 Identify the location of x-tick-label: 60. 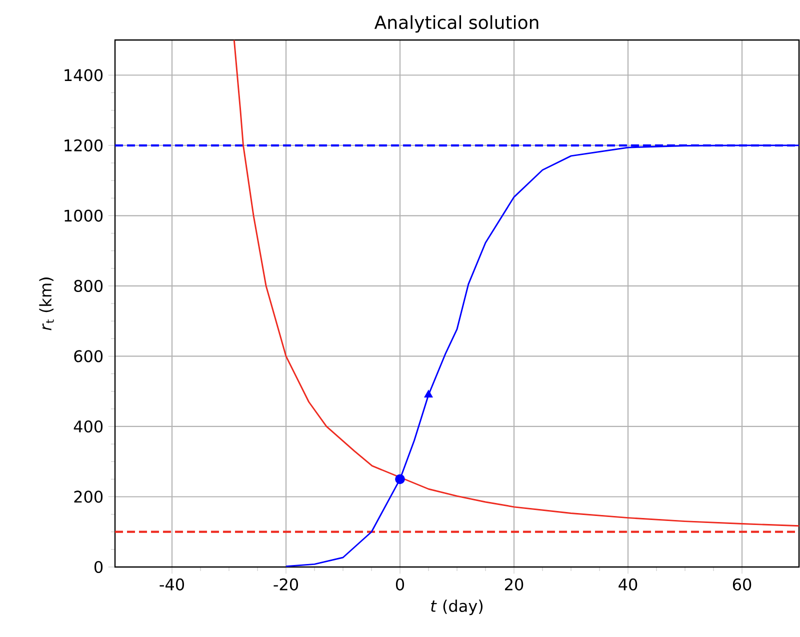
(742, 584).